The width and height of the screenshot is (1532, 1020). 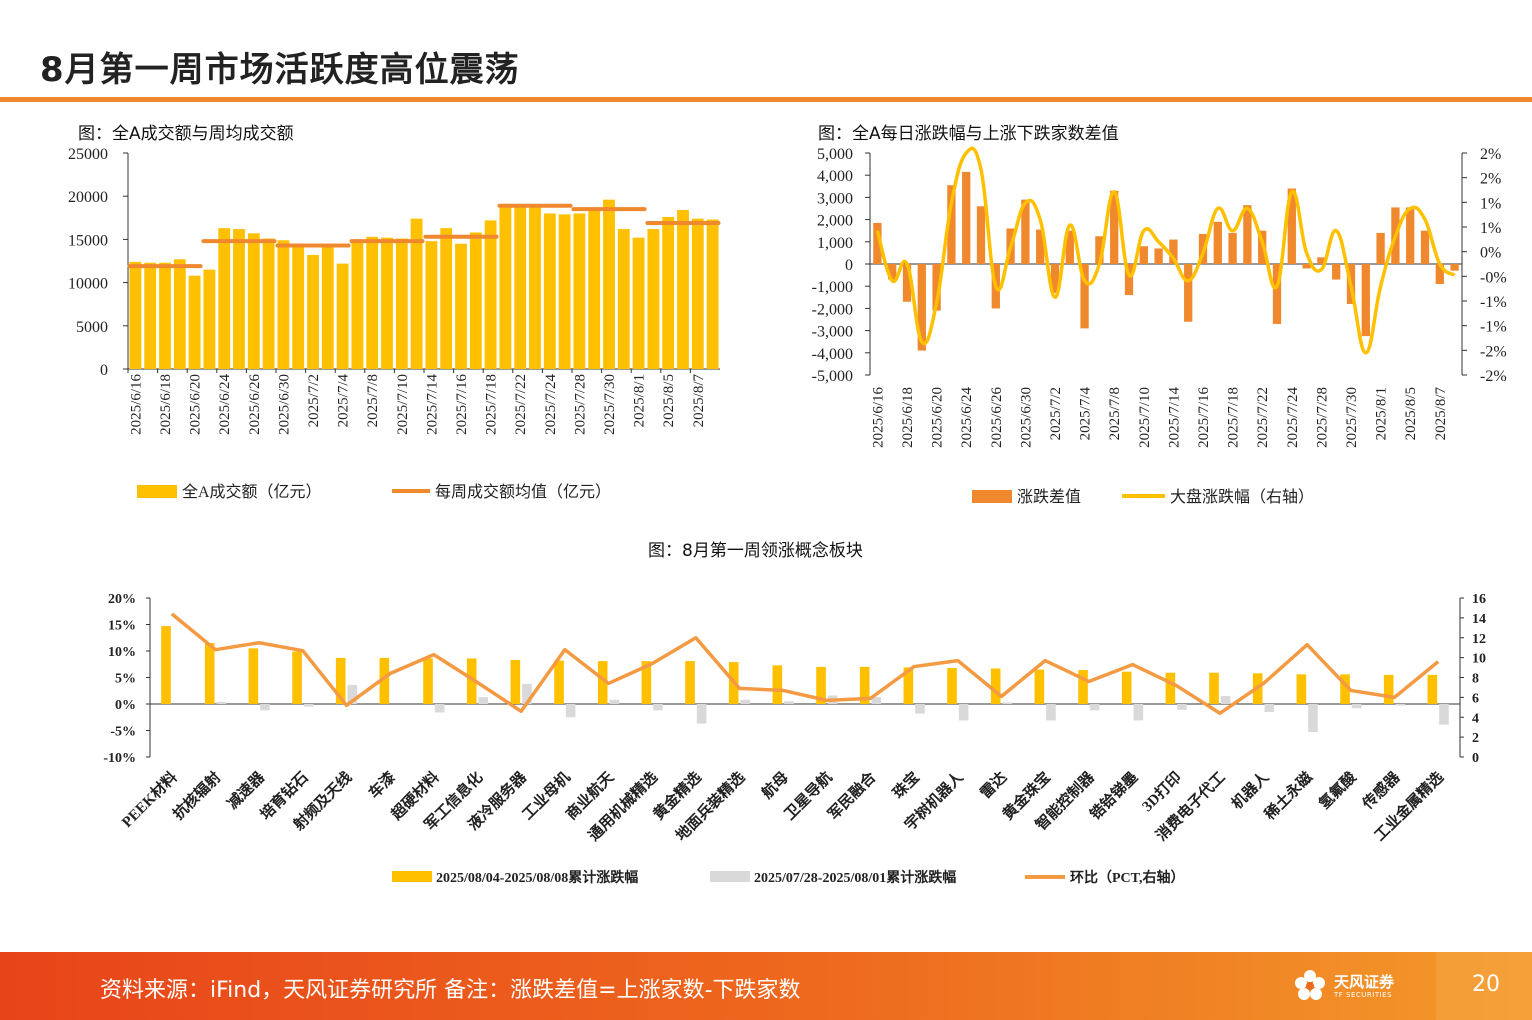 I want to click on ad-left-tick-label: 2,000, so click(x=835, y=221).